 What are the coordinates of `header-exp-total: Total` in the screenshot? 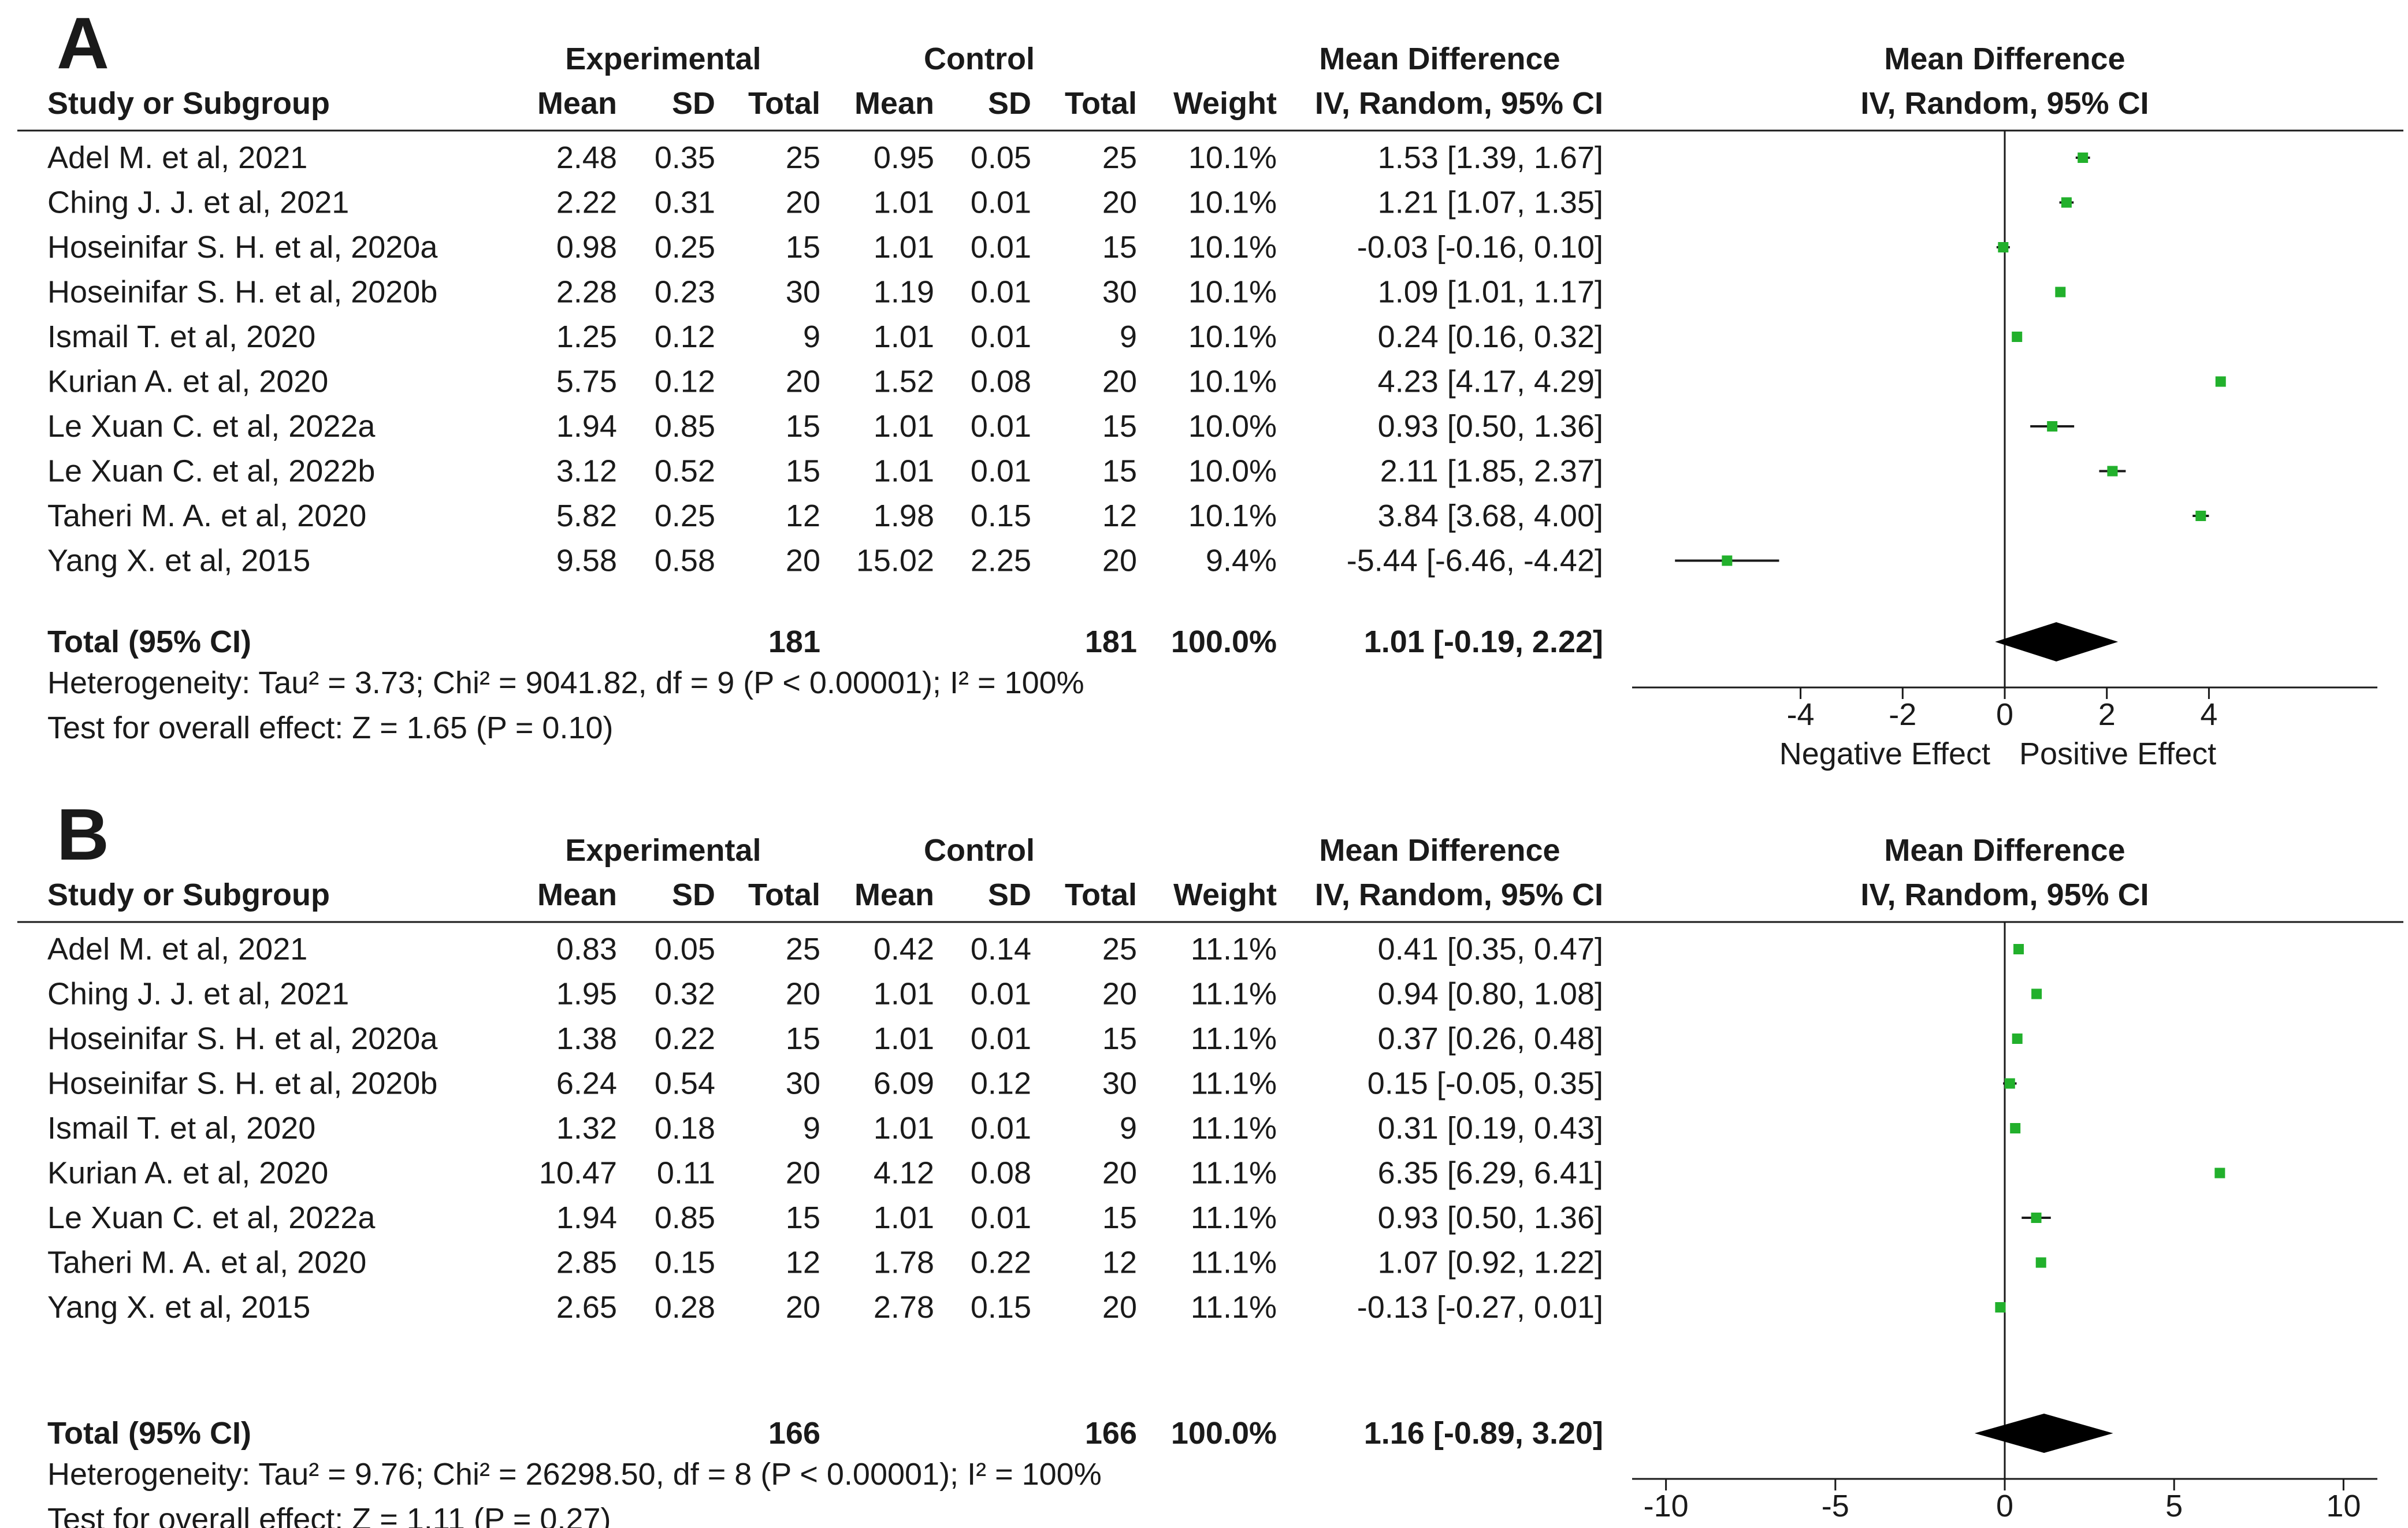 It's located at (784, 895).